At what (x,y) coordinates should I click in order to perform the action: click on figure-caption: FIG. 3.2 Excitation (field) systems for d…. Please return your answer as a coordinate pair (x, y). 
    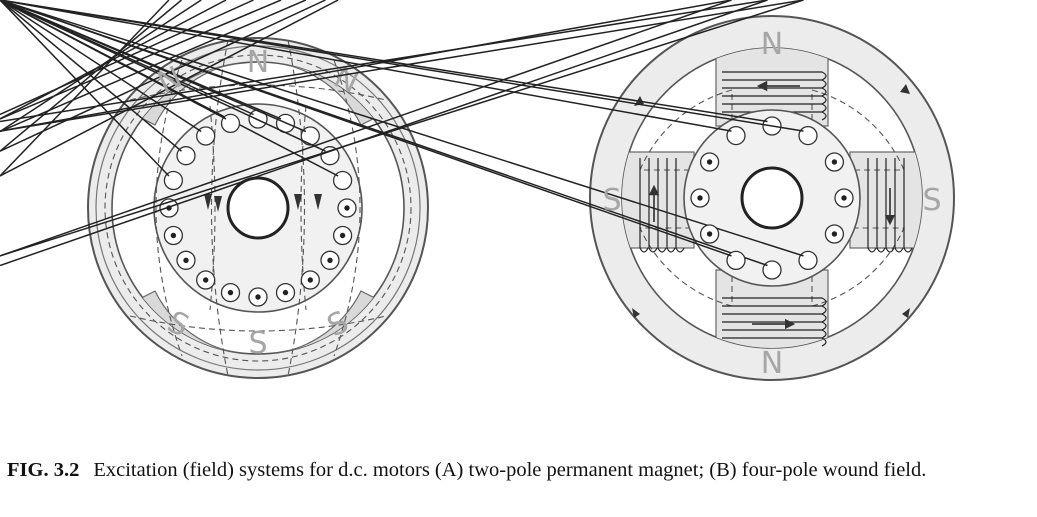
    Looking at the image, I should click on (517, 470).